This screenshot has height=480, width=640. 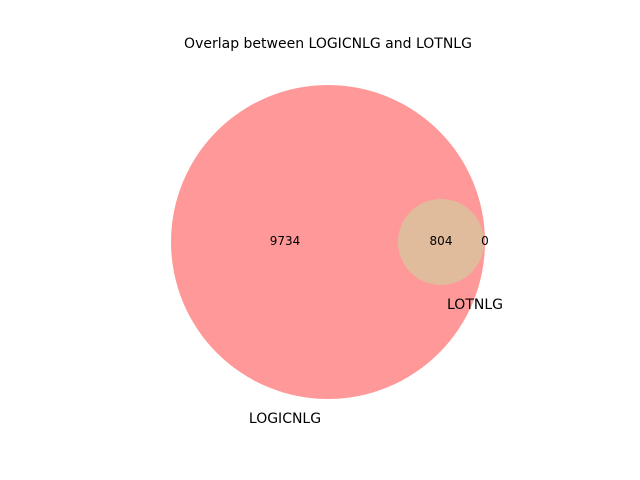 What do you see at coordinates (285, 241) in the screenshot?
I see `only-logicnlg-count: 9734` at bounding box center [285, 241].